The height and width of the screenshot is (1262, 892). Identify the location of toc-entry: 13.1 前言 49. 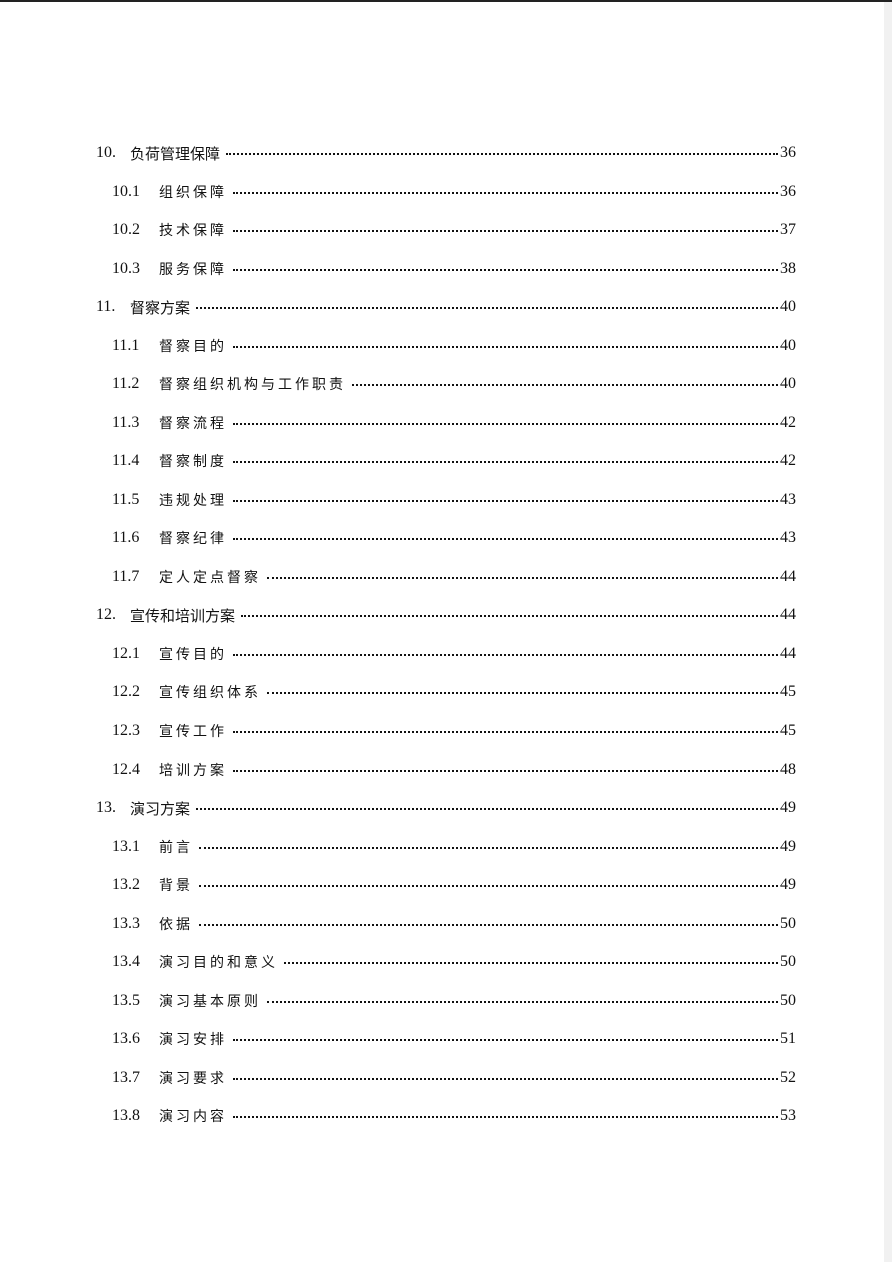
(446, 846).